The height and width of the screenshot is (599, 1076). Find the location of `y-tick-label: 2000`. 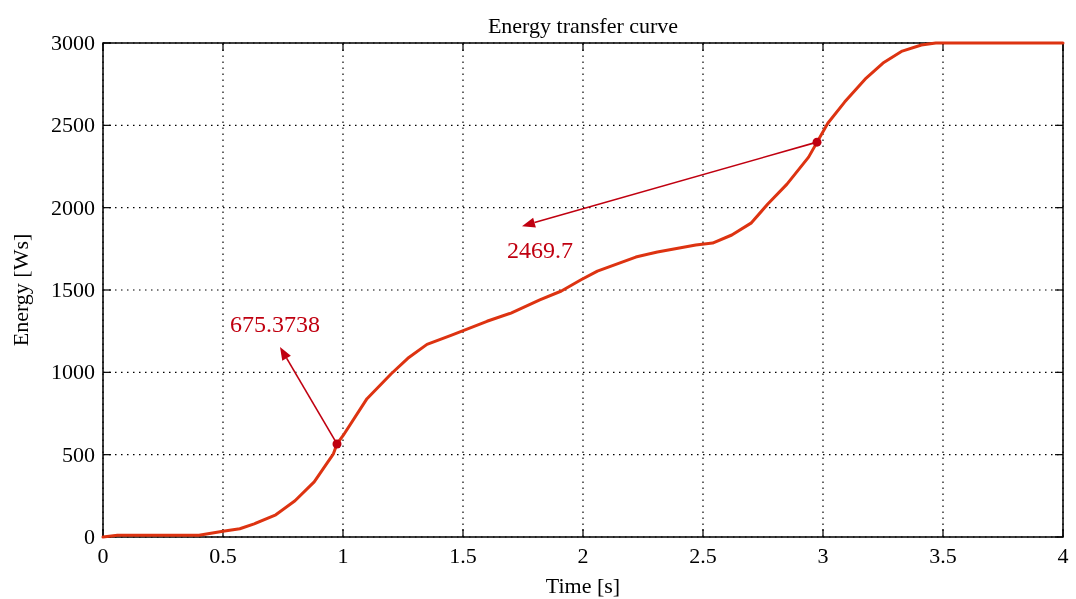

y-tick-label: 2000 is located at coordinates (73, 207).